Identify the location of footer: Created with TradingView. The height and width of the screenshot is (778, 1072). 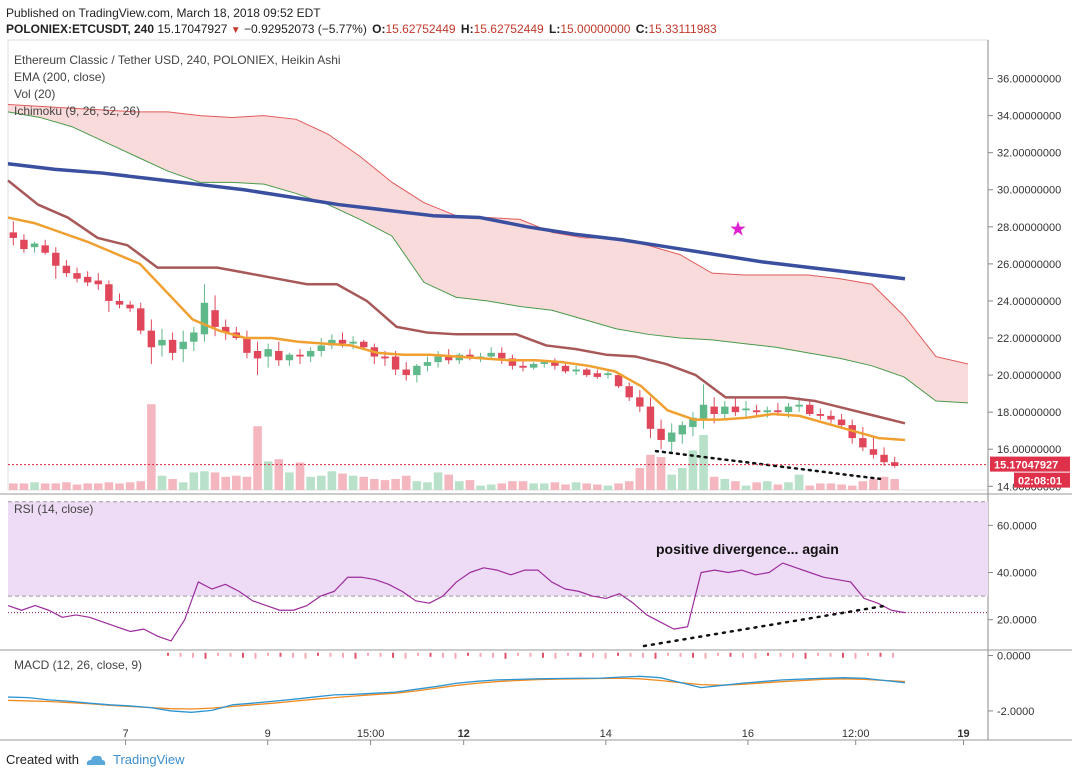
(95, 759).